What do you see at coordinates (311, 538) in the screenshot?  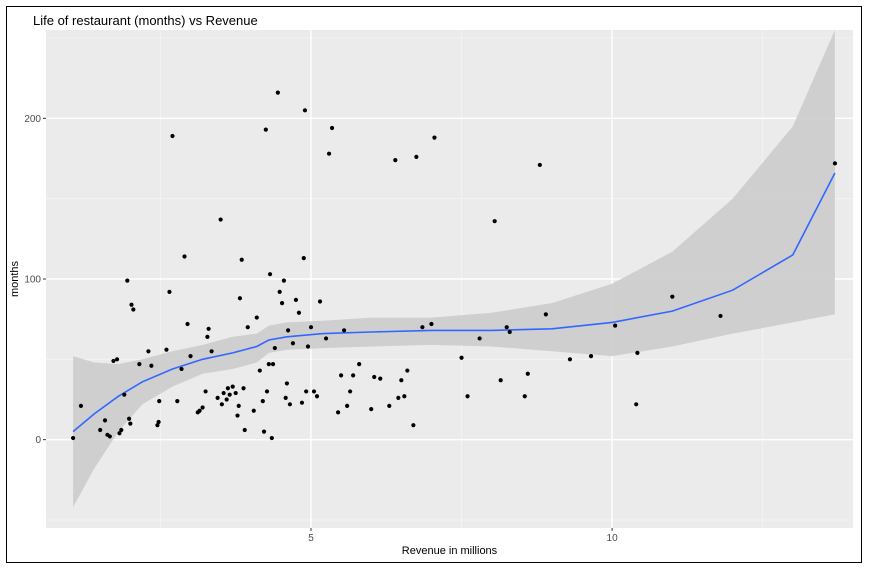 I see `x-tick-label: 5` at bounding box center [311, 538].